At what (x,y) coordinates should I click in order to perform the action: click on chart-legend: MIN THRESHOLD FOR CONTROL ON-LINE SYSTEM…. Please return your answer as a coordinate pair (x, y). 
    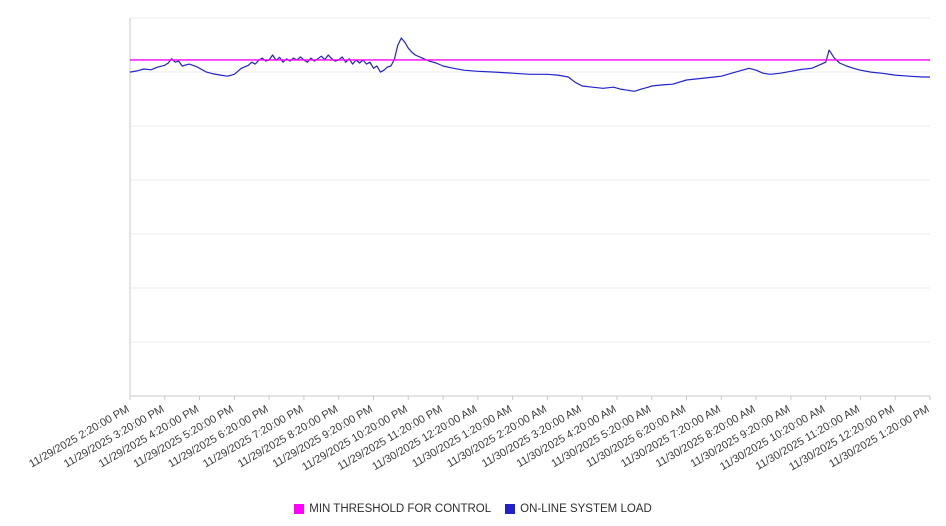
    Looking at the image, I should click on (473, 509).